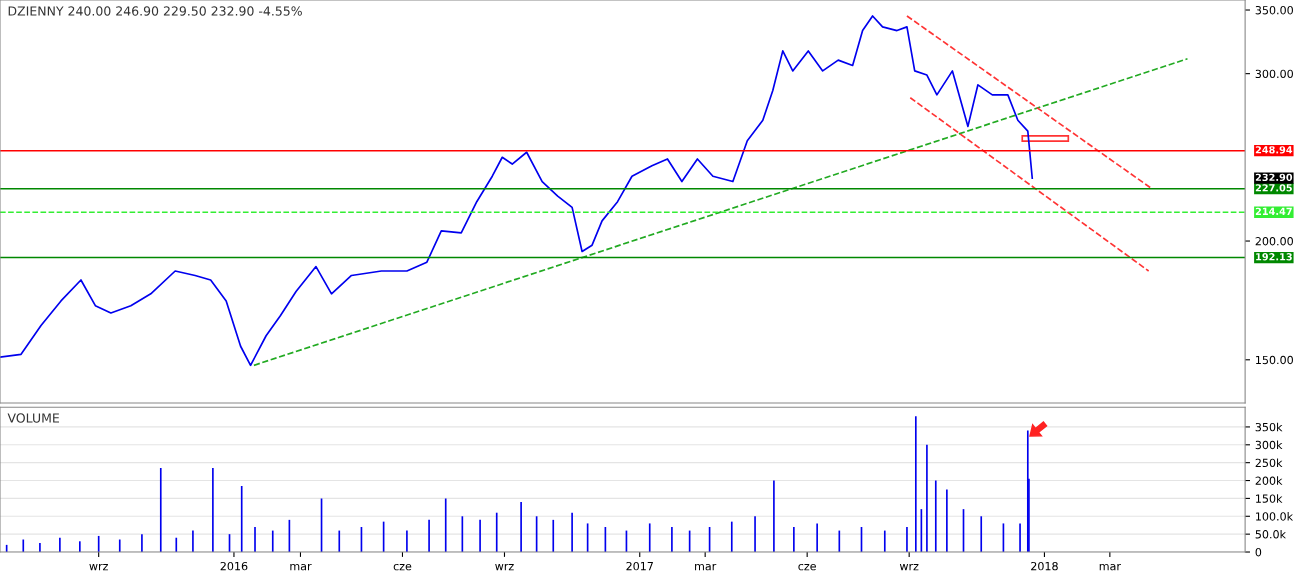 Image resolution: width=1297 pixels, height=579 pixels. What do you see at coordinates (155, 11) in the screenshot?
I see `chart-title: DZIENNY 240.00 246.90 229.50 232.90 -4.55%` at bounding box center [155, 11].